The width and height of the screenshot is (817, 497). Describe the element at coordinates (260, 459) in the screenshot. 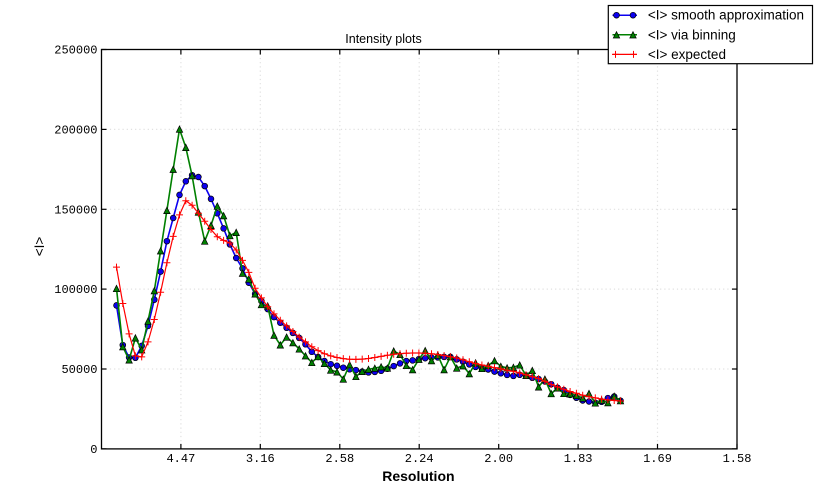

I see `svg-text: 3.16` at that location.